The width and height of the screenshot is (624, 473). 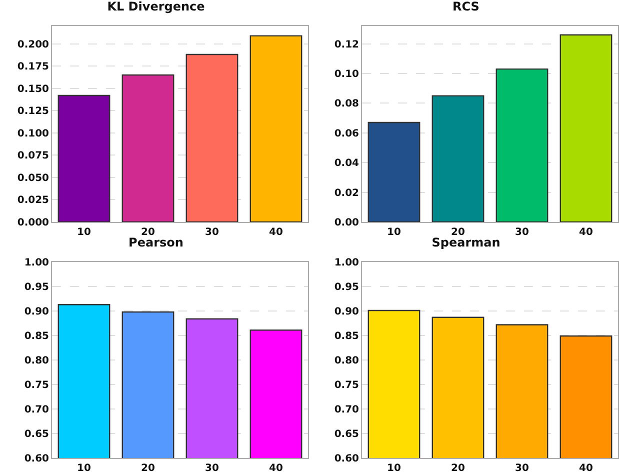 What do you see at coordinates (466, 7) in the screenshot?
I see `chart-title: RCS` at bounding box center [466, 7].